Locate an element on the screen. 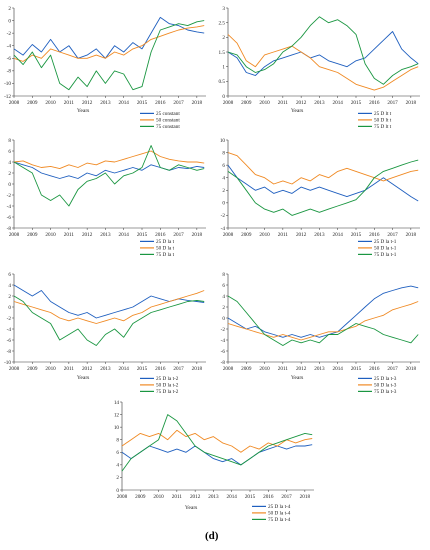 This screenshot has width=430, height=550. x-tick-label-6-1: 2009 is located at coordinates (140, 497).